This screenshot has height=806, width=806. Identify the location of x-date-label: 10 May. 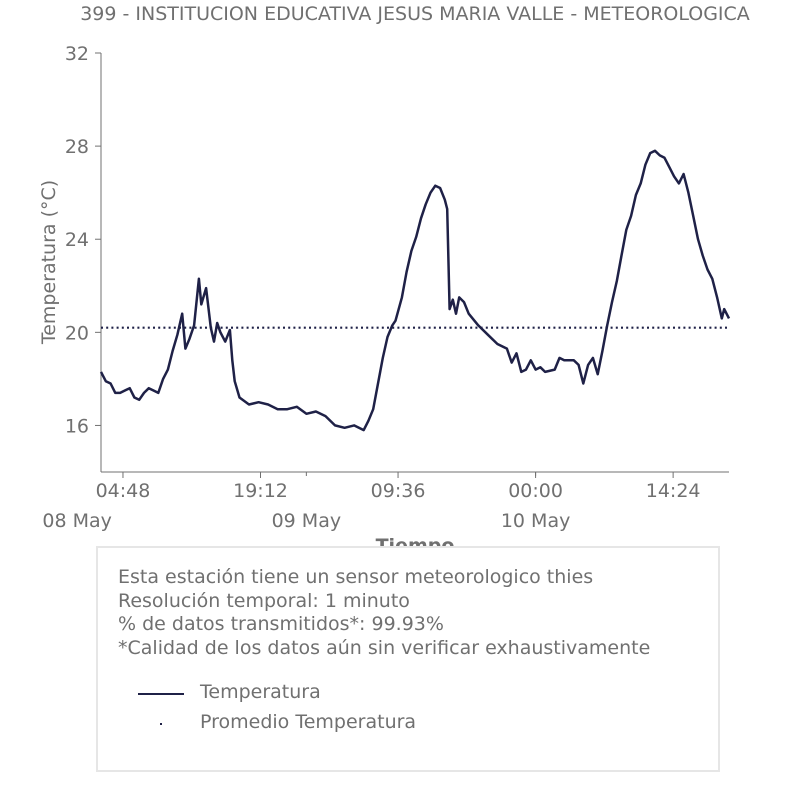
(536, 521).